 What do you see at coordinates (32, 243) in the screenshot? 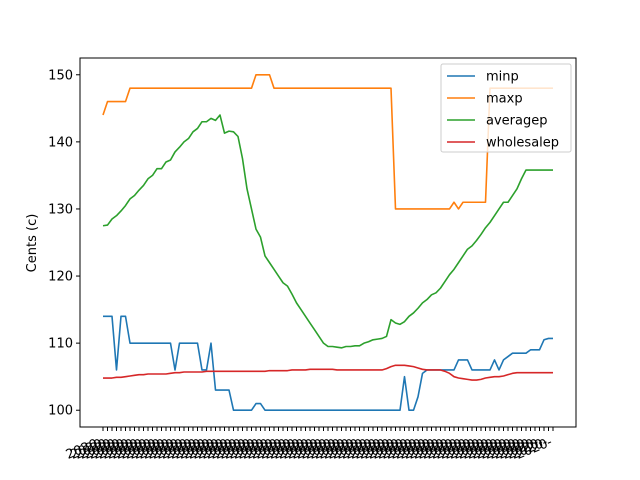
I see `y-axis-title: Cents (c)` at bounding box center [32, 243].